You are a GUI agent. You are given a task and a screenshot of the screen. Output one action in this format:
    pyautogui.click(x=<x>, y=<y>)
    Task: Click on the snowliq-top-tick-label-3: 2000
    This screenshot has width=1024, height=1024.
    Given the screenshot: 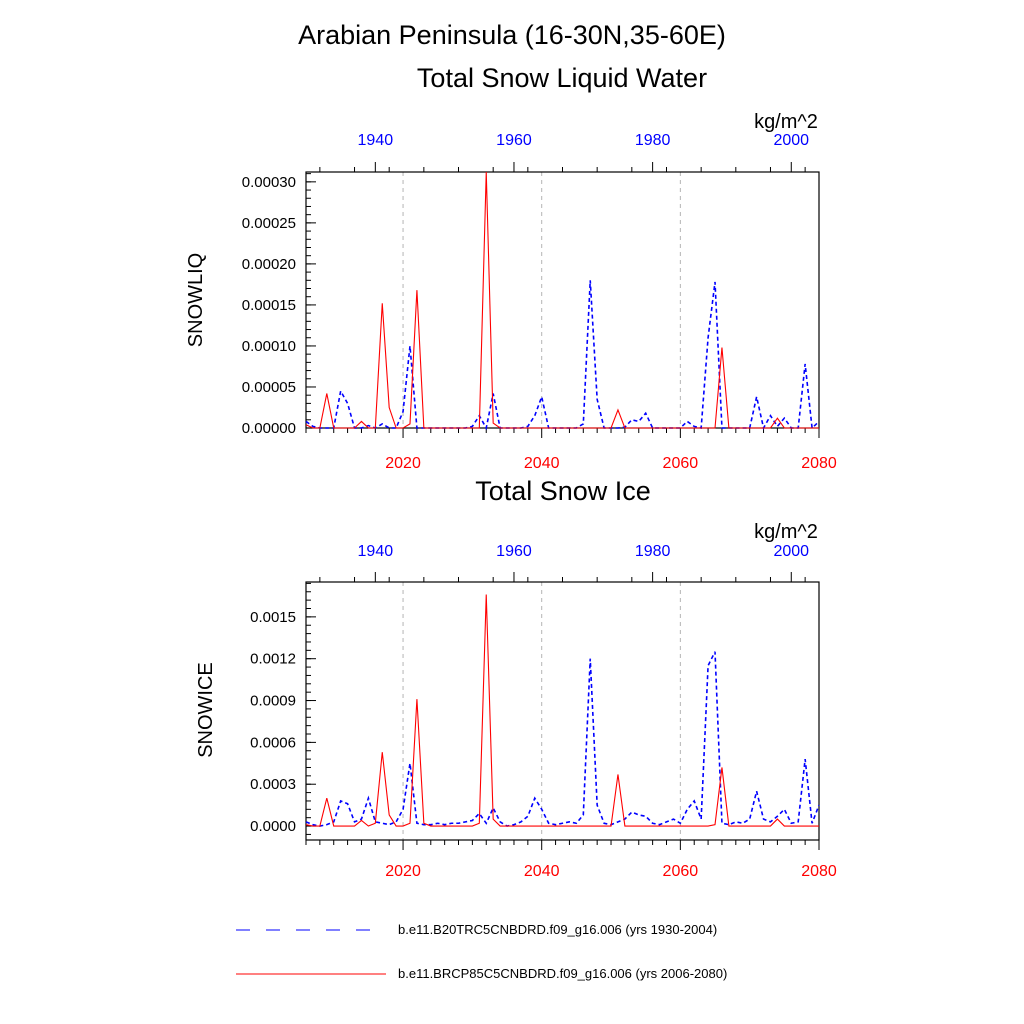 What is the action you would take?
    pyautogui.click(x=791, y=140)
    